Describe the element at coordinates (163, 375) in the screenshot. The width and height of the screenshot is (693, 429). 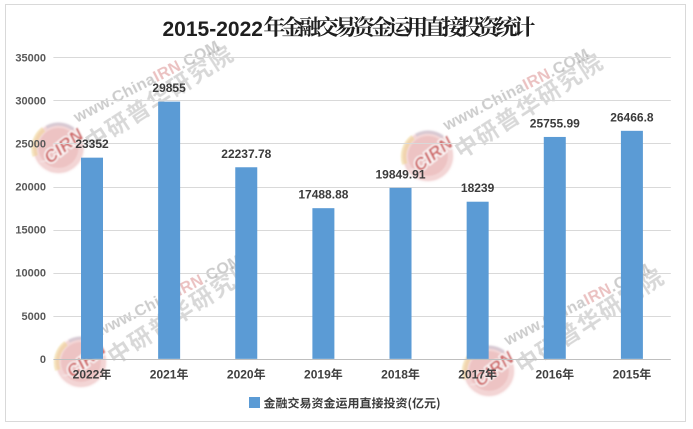
I see `svg-text: 2021` at that location.